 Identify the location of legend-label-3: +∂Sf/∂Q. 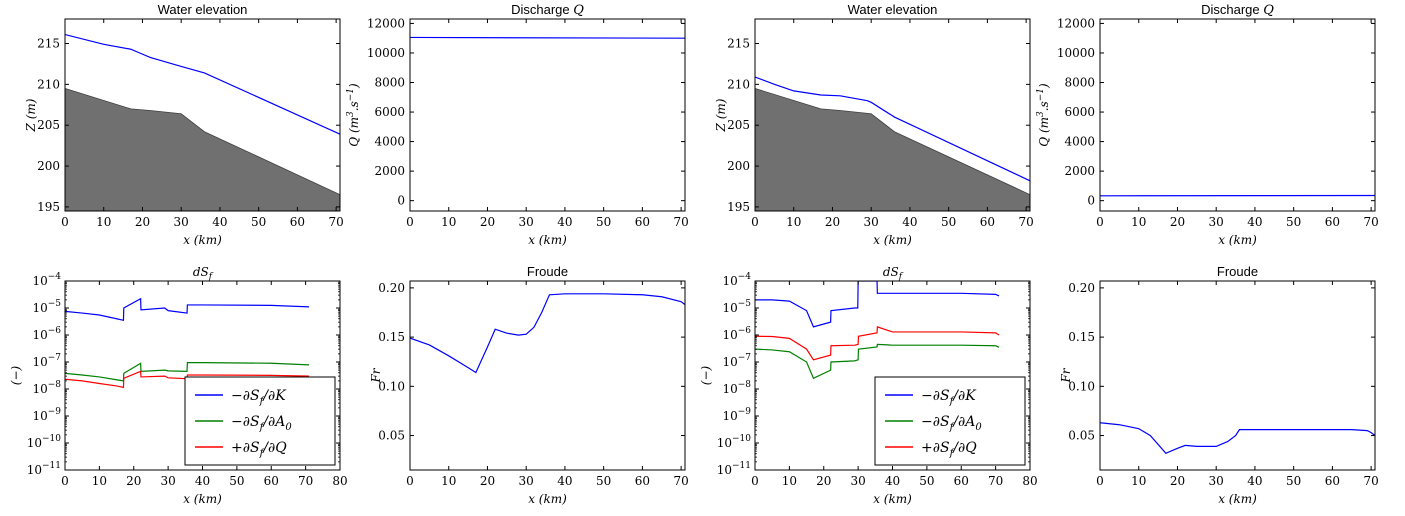
(259, 449).